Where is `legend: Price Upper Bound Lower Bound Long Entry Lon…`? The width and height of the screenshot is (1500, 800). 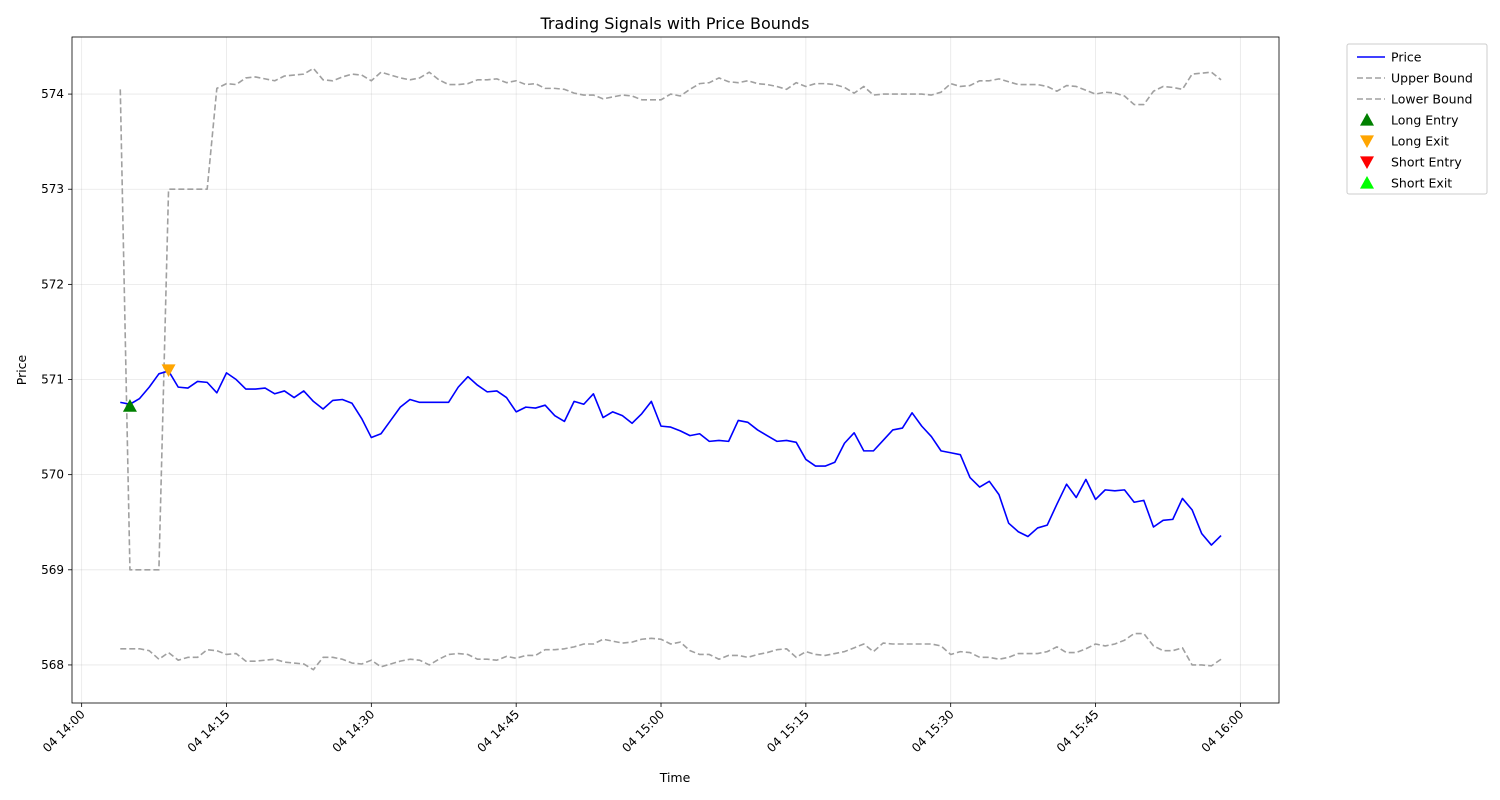
legend: Price Upper Bound Lower Bound Long Entry Lon… is located at coordinates (1417, 119).